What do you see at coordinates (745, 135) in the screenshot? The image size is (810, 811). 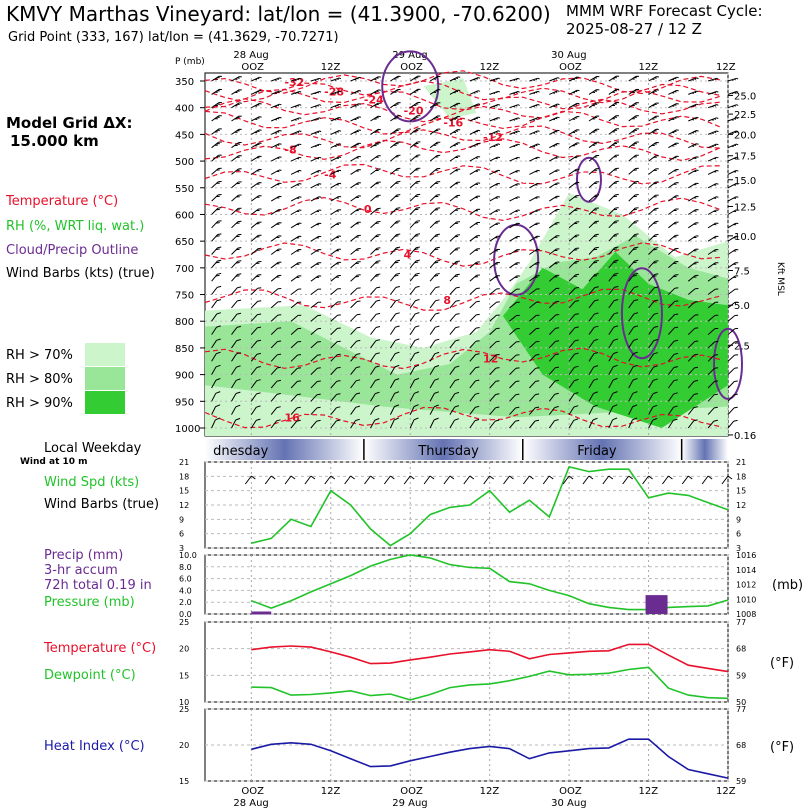 I see `cs-rtick-20.0: 20.0` at bounding box center [745, 135].